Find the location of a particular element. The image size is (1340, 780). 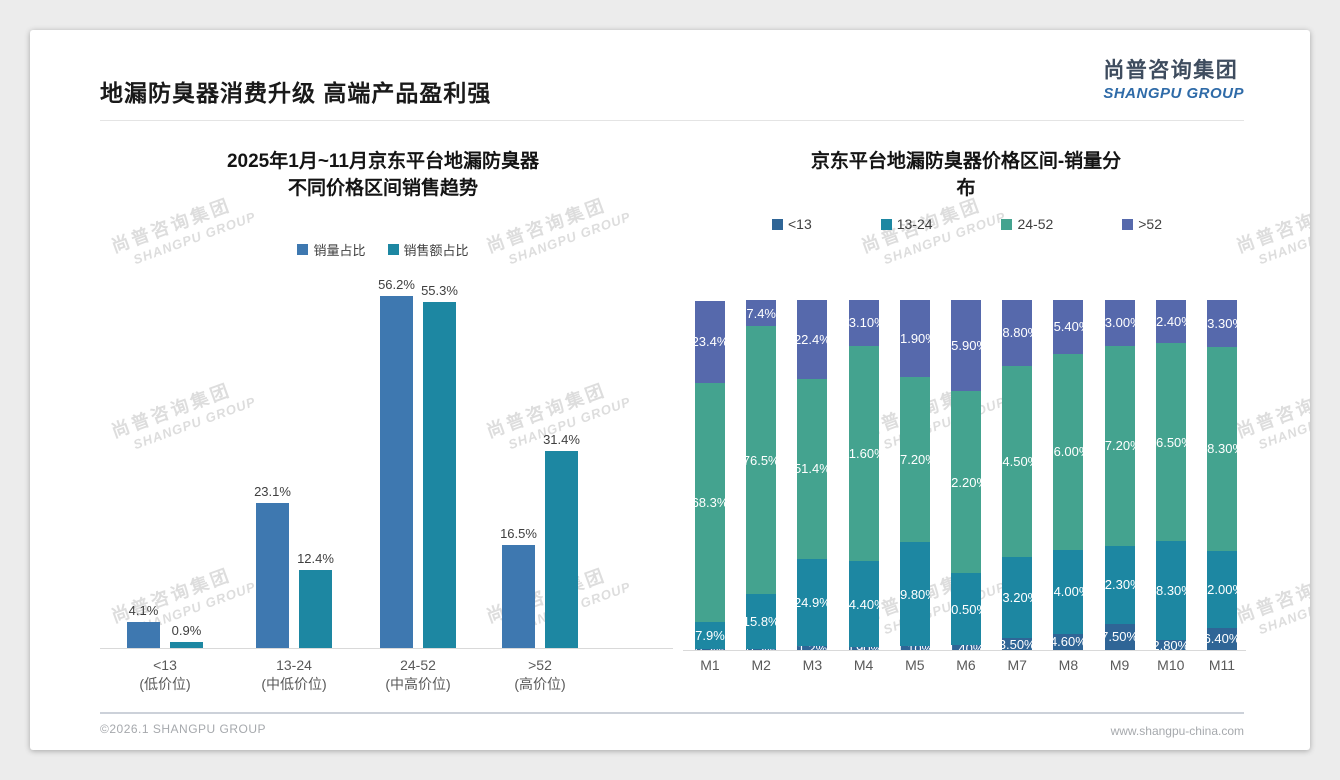

legend-item: 13-24 is located at coordinates (906, 224).